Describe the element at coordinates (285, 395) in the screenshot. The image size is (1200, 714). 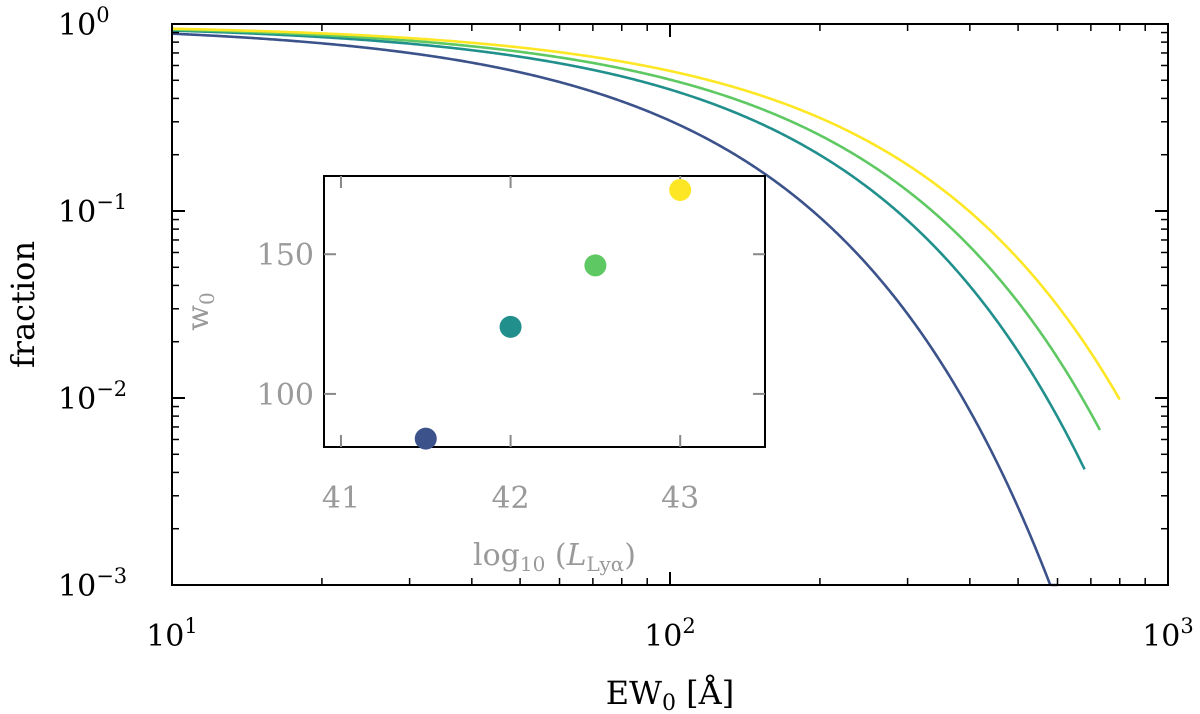
I see `inset-y-tick-label: 100` at that location.